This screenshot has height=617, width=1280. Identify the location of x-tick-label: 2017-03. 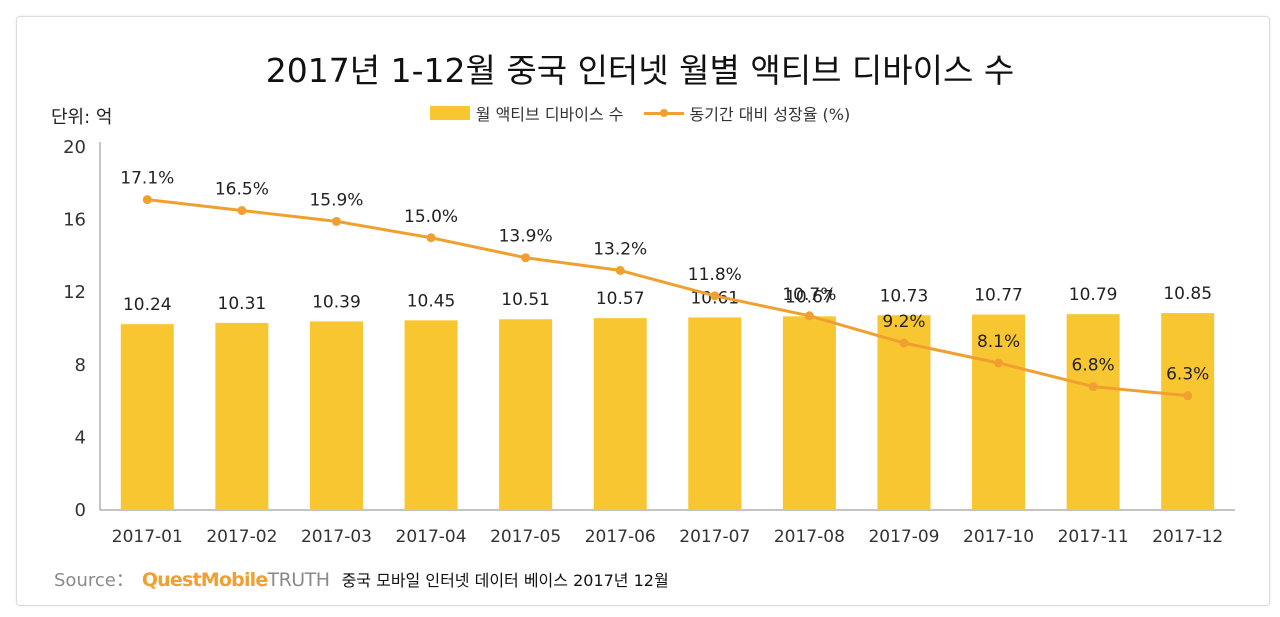
(336, 537).